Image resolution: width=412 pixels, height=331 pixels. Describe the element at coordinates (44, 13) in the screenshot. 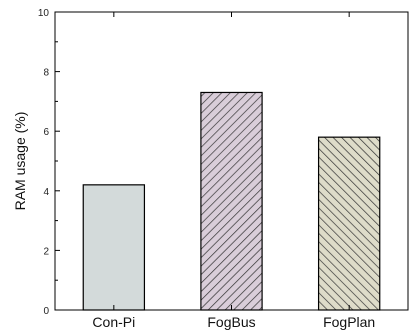

I see `y-tick-label: 10` at that location.